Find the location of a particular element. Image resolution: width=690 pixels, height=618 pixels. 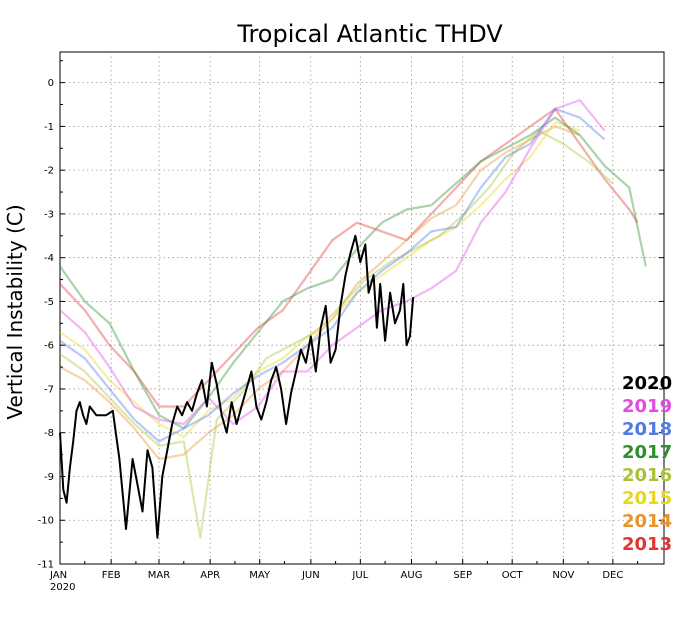

x-tick-label-year: 2020 is located at coordinates (62, 587).